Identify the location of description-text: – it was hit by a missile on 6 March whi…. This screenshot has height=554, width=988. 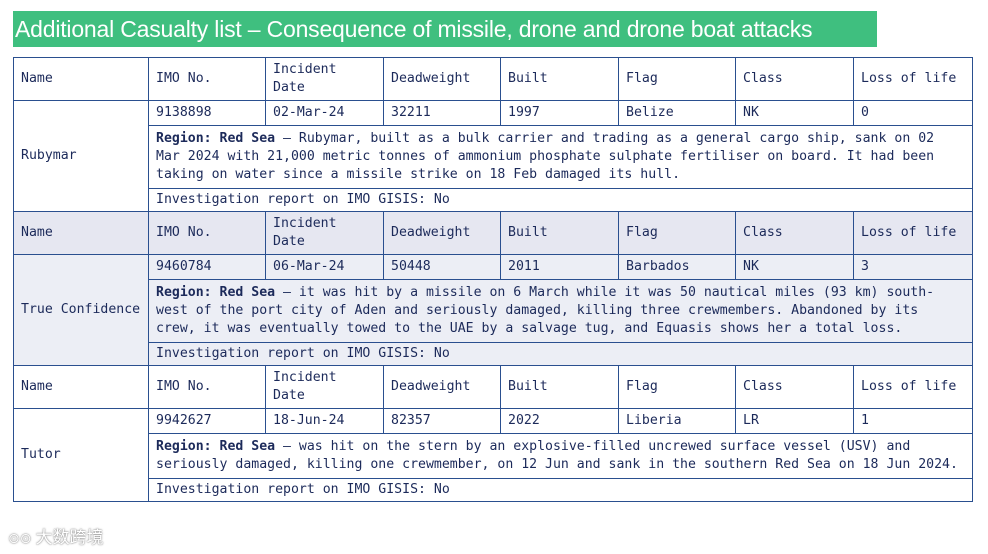
(545, 310).